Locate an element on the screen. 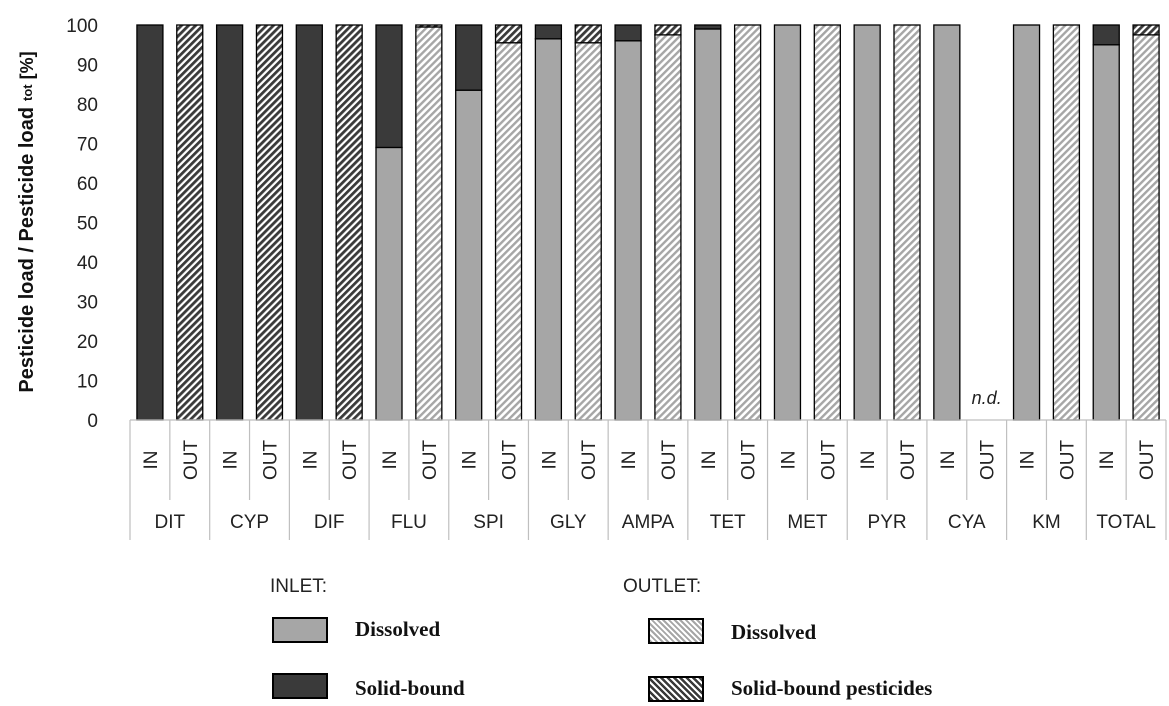 Image resolution: width=1169 pixels, height=706 pixels. bar-solid-ampa-out is located at coordinates (668, 30).